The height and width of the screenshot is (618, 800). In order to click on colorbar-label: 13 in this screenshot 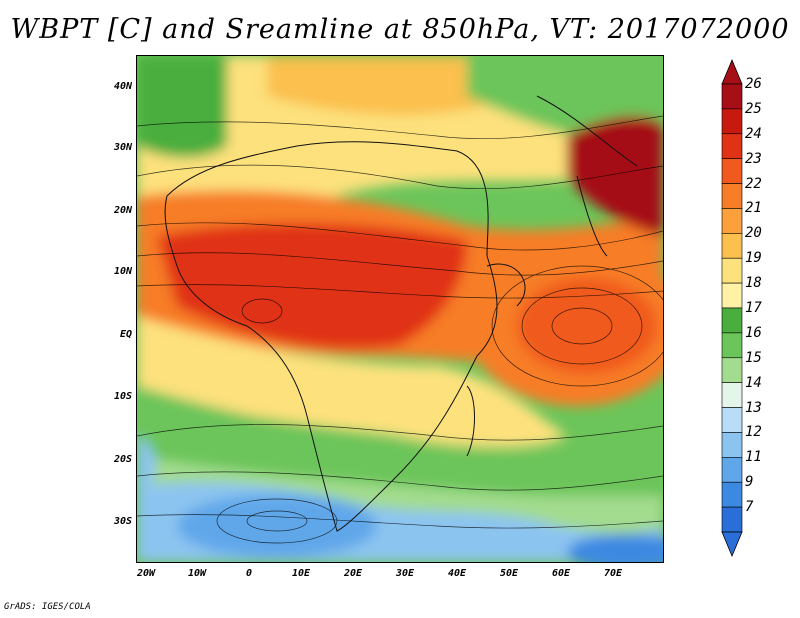, I will do `click(753, 407)`.